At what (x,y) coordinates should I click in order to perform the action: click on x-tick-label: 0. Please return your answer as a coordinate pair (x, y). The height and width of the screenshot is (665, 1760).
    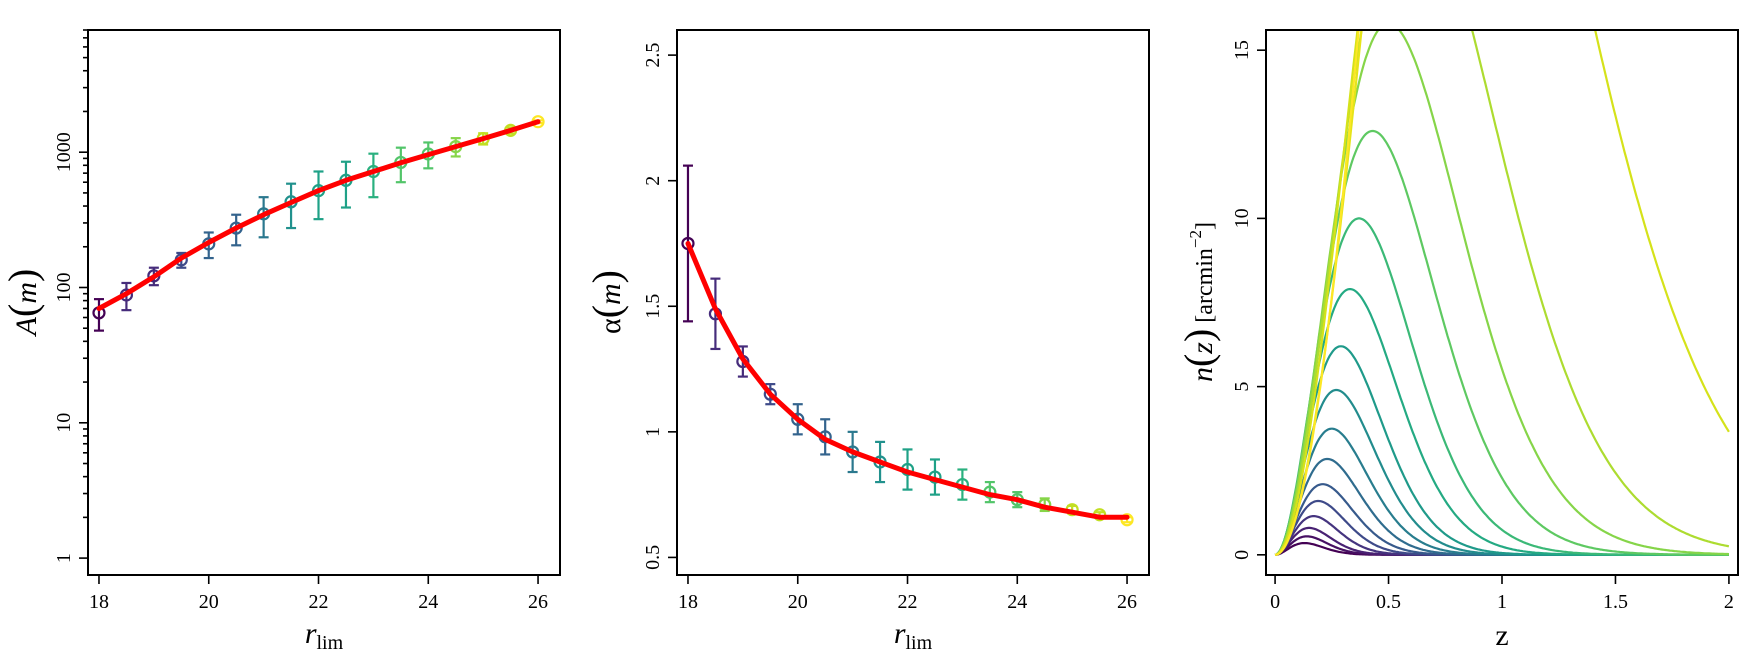
    Looking at the image, I should click on (1275, 602).